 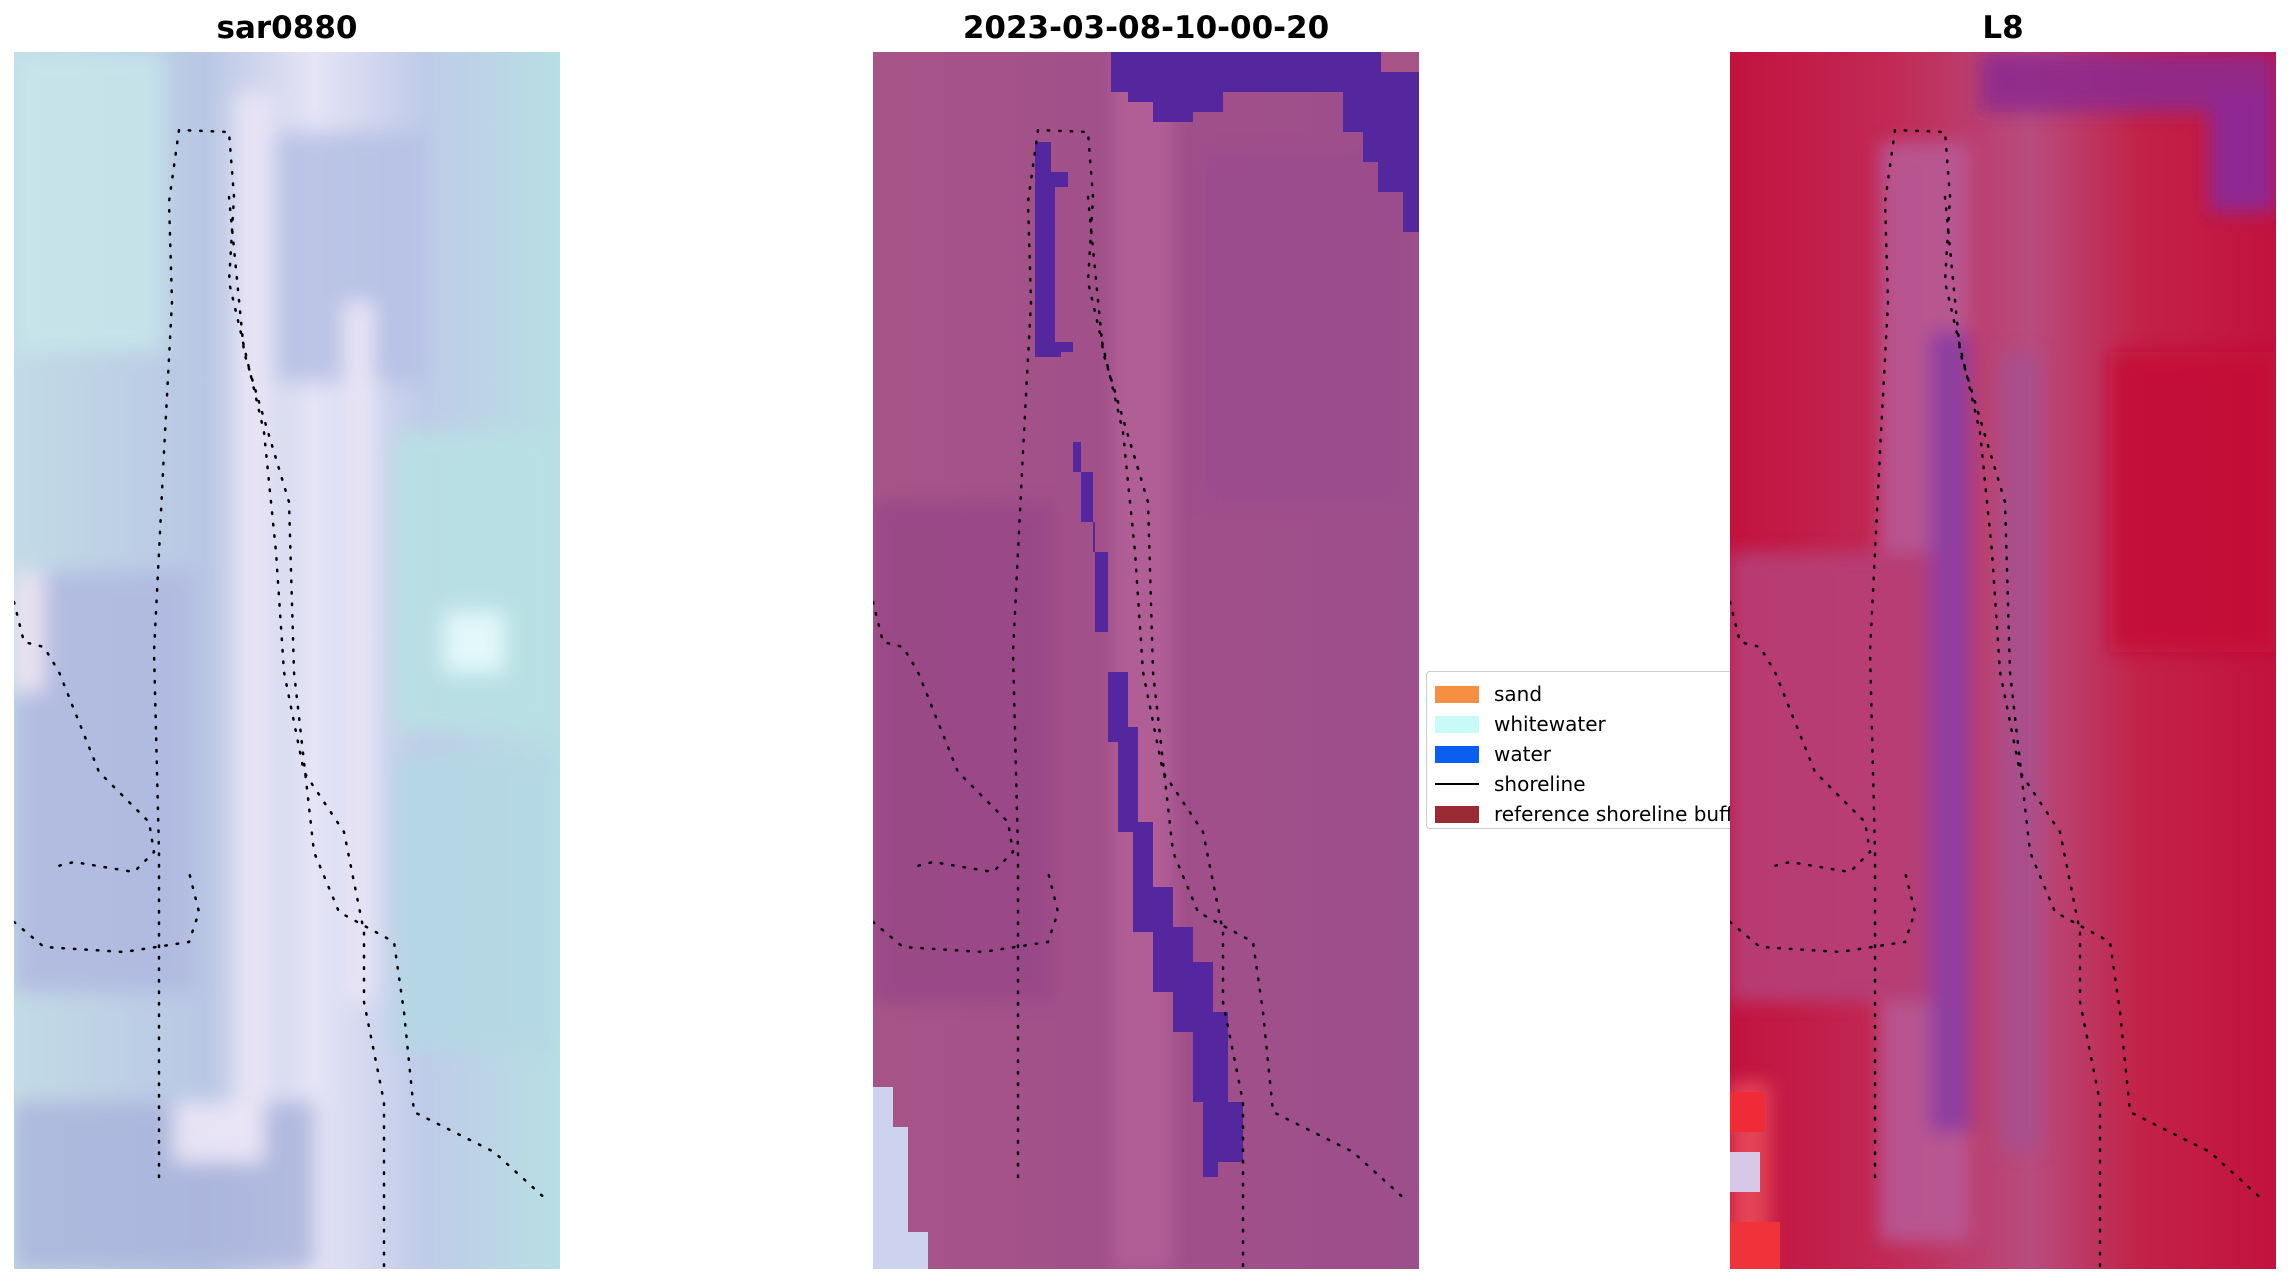 I want to click on legend-line-shoreline, so click(x=1457, y=784).